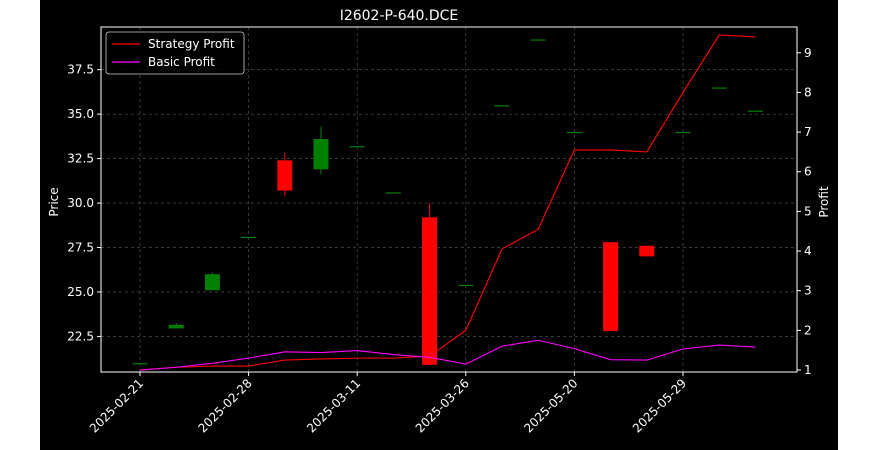 This screenshot has height=450, width=878. Describe the element at coordinates (80, 203) in the screenshot. I see `y-tick-label-left: 30.0` at that location.